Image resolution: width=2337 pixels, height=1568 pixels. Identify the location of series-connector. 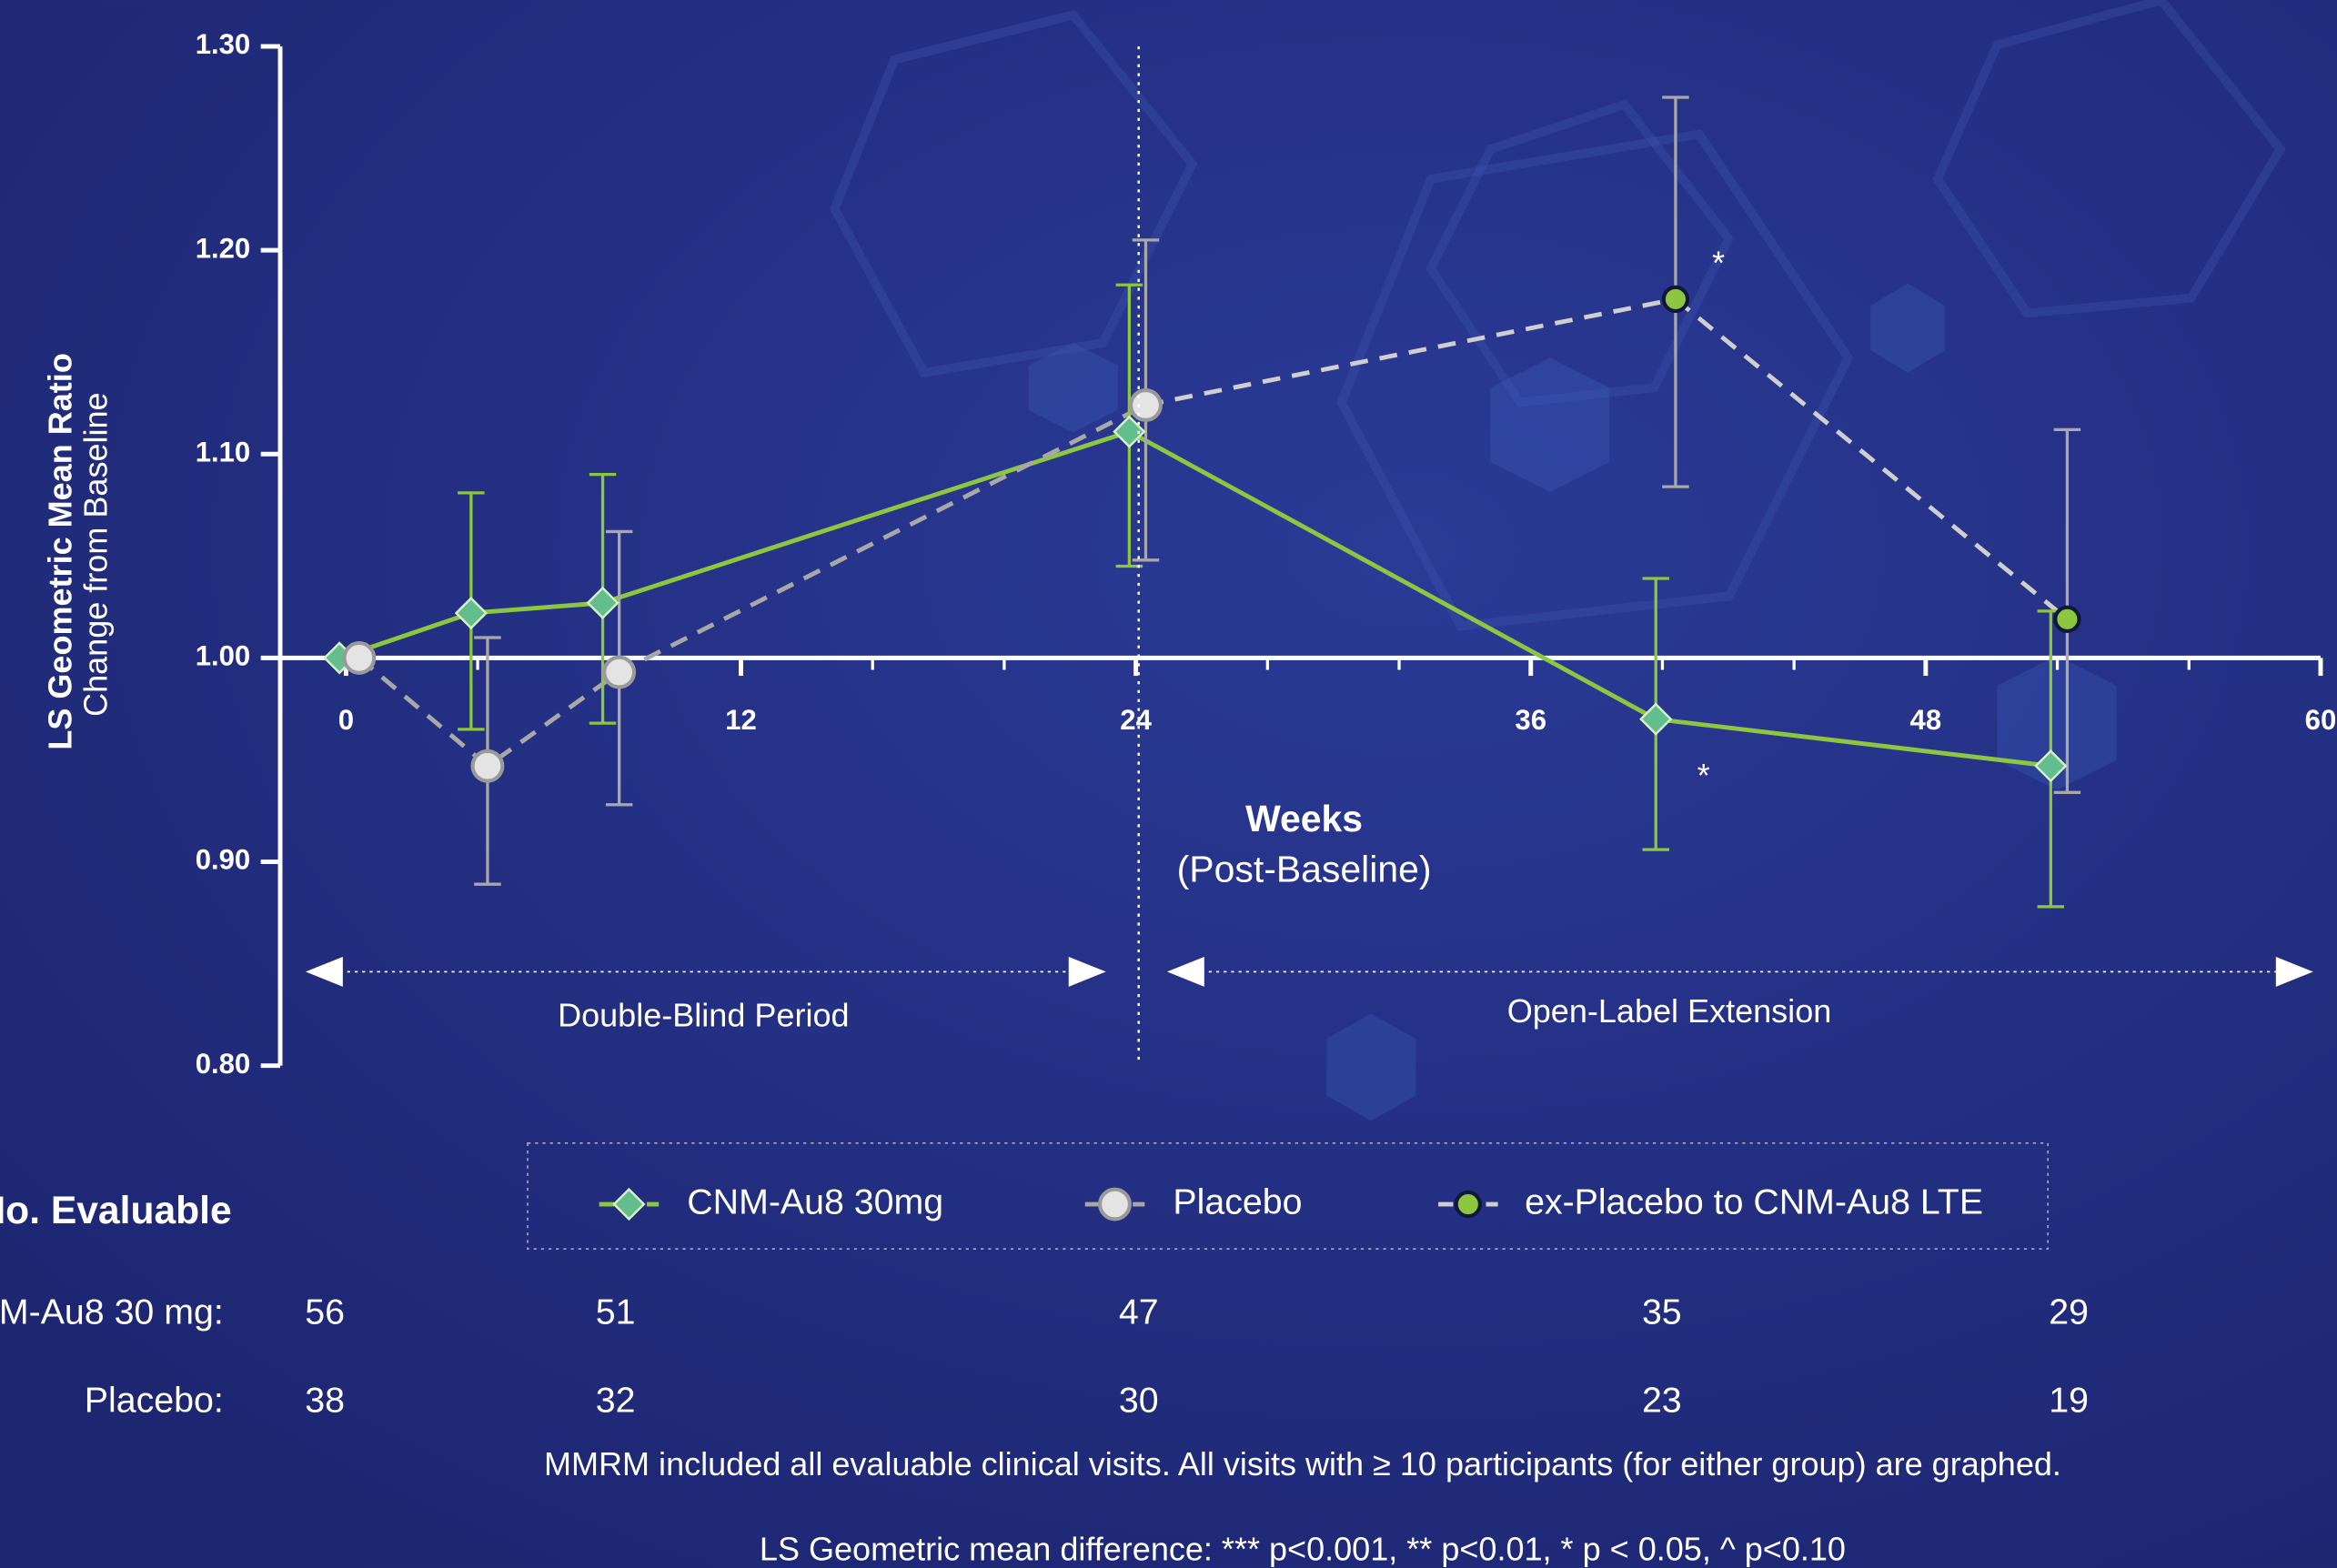
(1410, 352).